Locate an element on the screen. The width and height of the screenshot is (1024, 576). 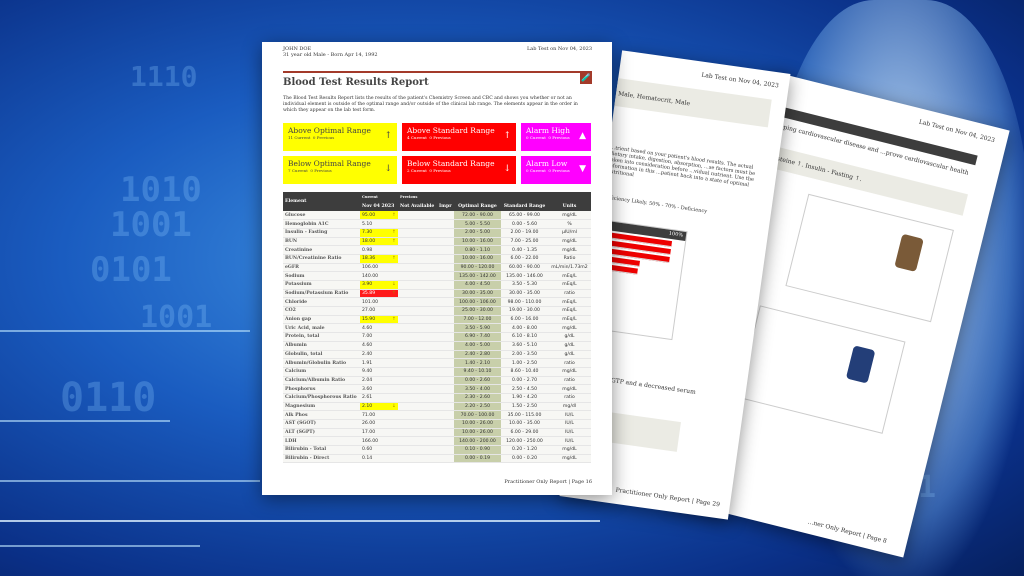
optimal-range: 100.00 - 106.00 is located at coordinates (477, 302).